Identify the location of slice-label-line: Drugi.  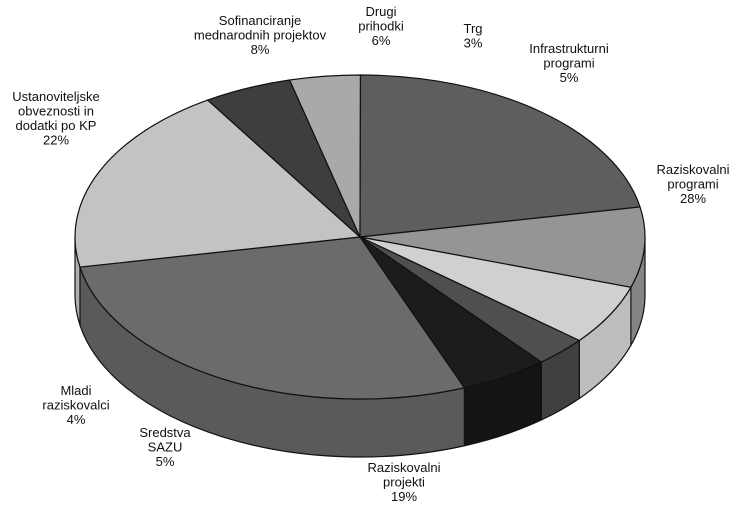
(380, 11).